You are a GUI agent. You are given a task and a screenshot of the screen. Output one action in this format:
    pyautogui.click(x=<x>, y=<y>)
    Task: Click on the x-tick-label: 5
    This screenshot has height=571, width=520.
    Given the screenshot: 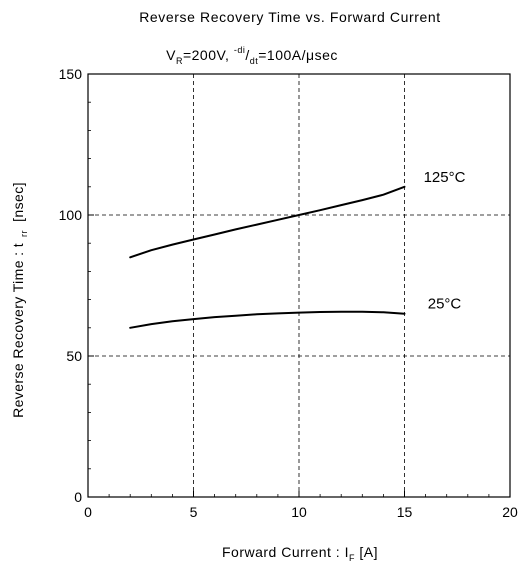 What is the action you would take?
    pyautogui.click(x=194, y=512)
    